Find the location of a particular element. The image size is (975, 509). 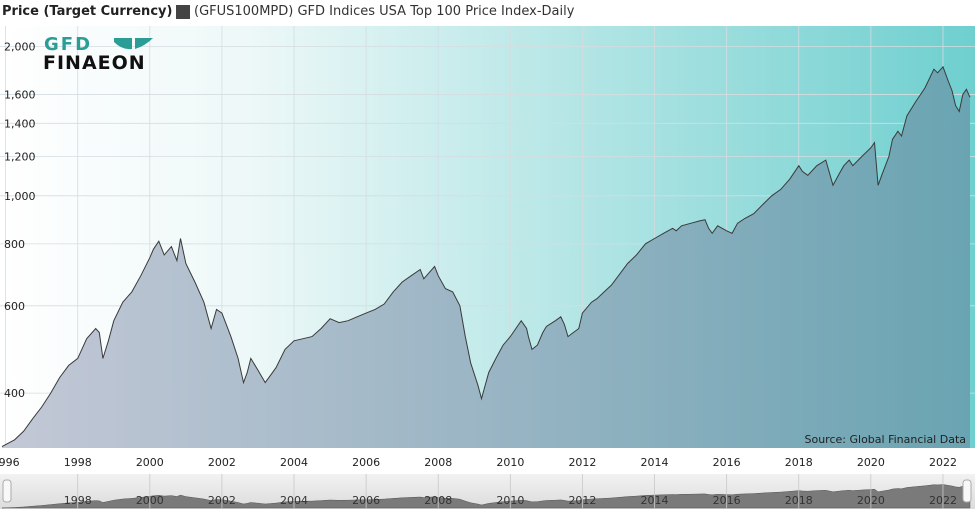

navigator-tick-label: 2000 is located at coordinates (150, 500).